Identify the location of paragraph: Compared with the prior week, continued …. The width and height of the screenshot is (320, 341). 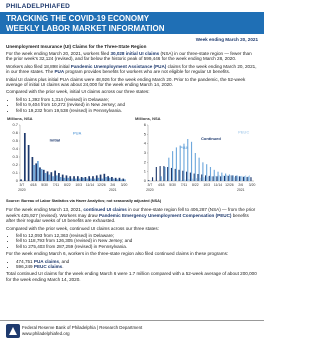
(132, 228).